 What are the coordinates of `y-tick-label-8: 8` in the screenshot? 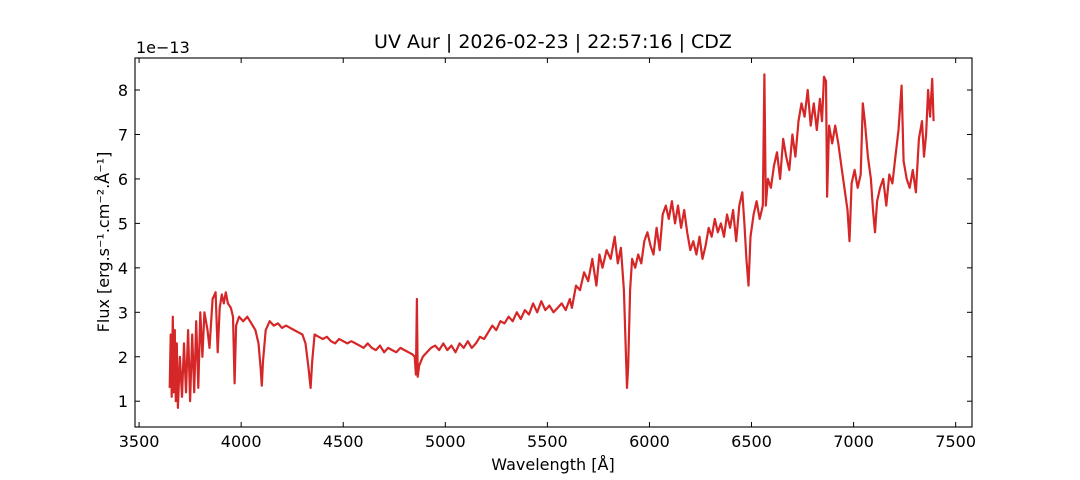 It's located at (123, 90).